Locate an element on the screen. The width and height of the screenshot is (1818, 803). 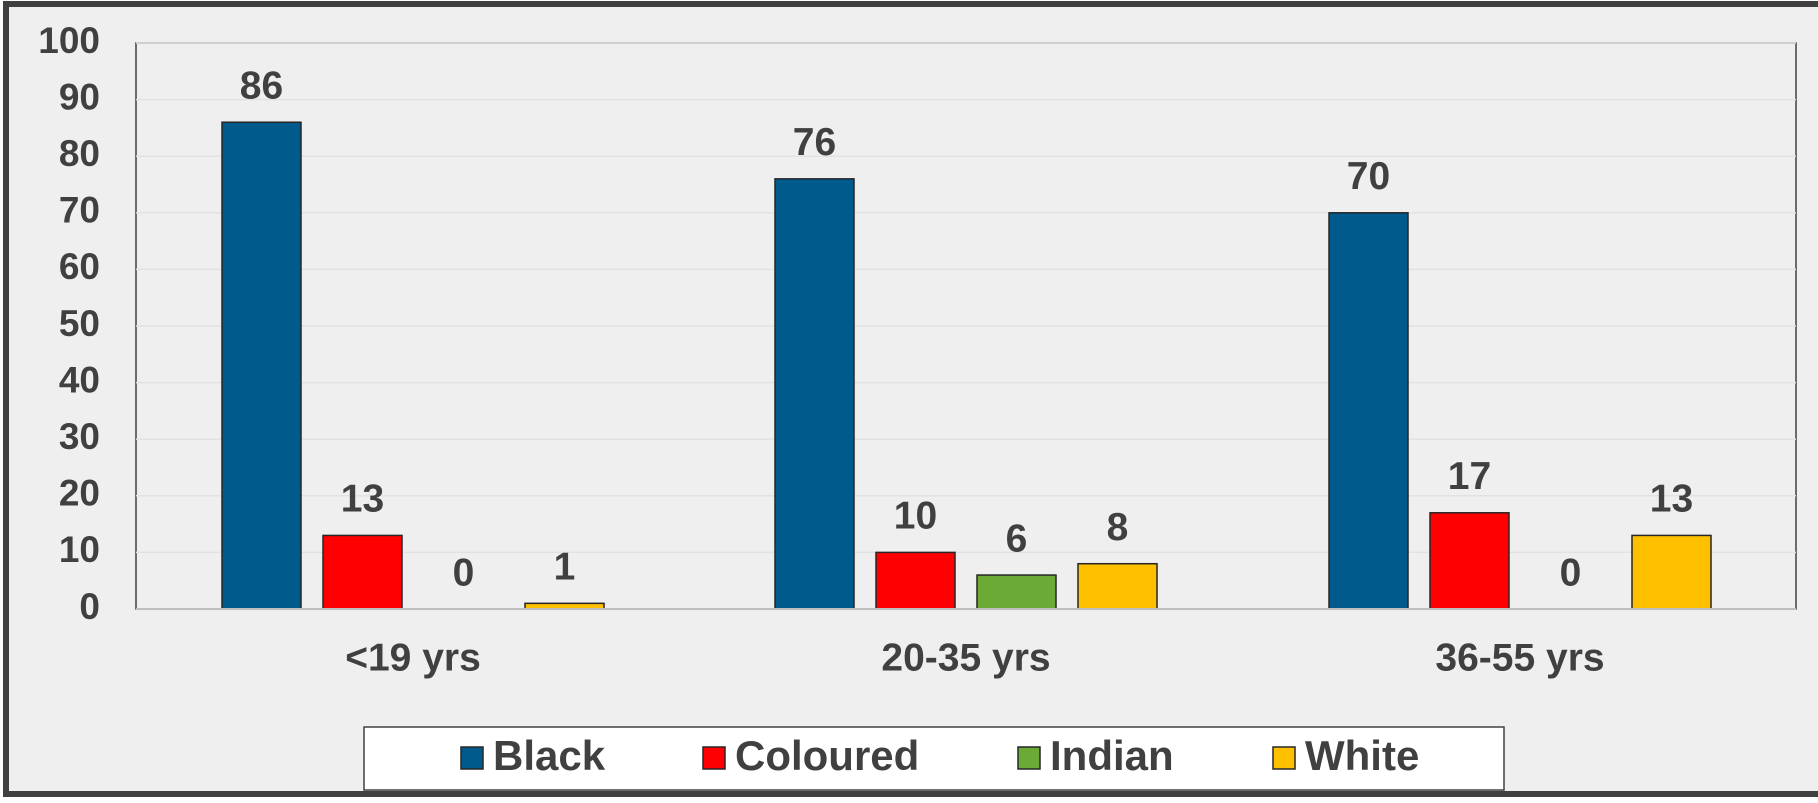
data-label: 17 is located at coordinates (1469, 476).